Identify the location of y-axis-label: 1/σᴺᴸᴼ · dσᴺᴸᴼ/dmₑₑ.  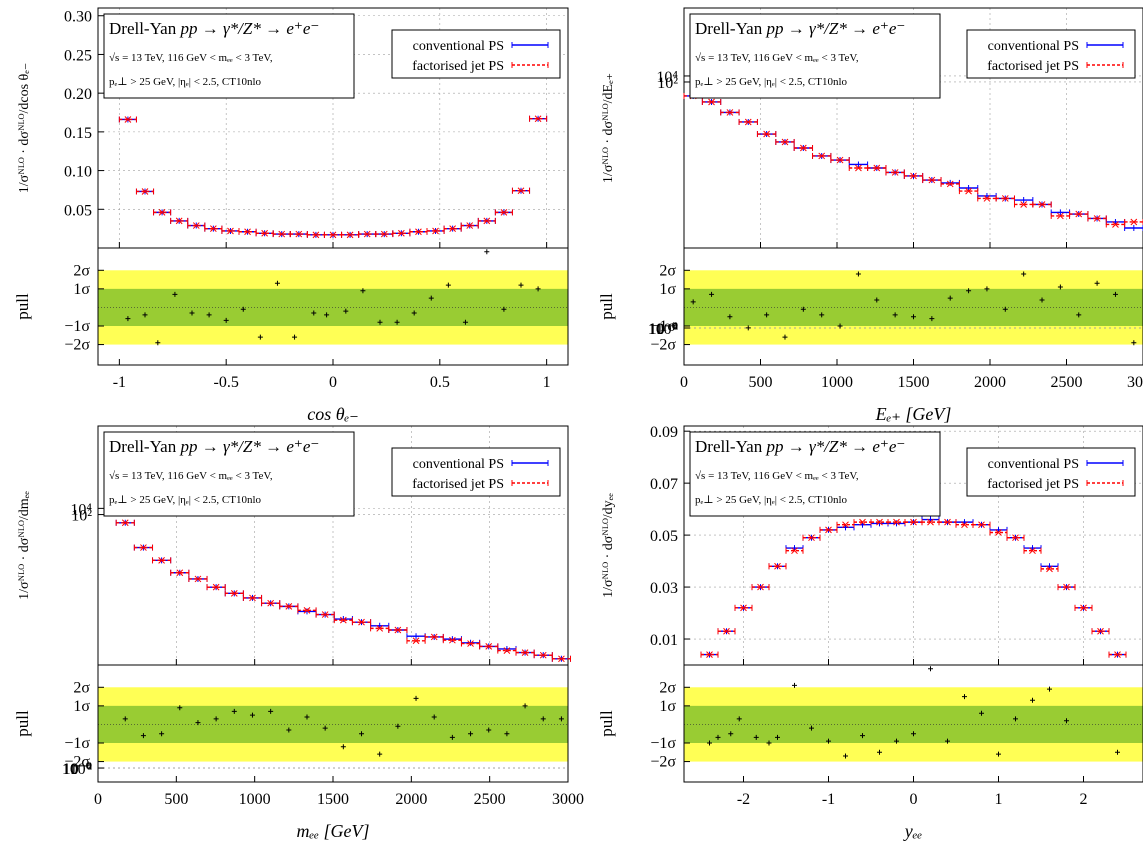
(24, 545).